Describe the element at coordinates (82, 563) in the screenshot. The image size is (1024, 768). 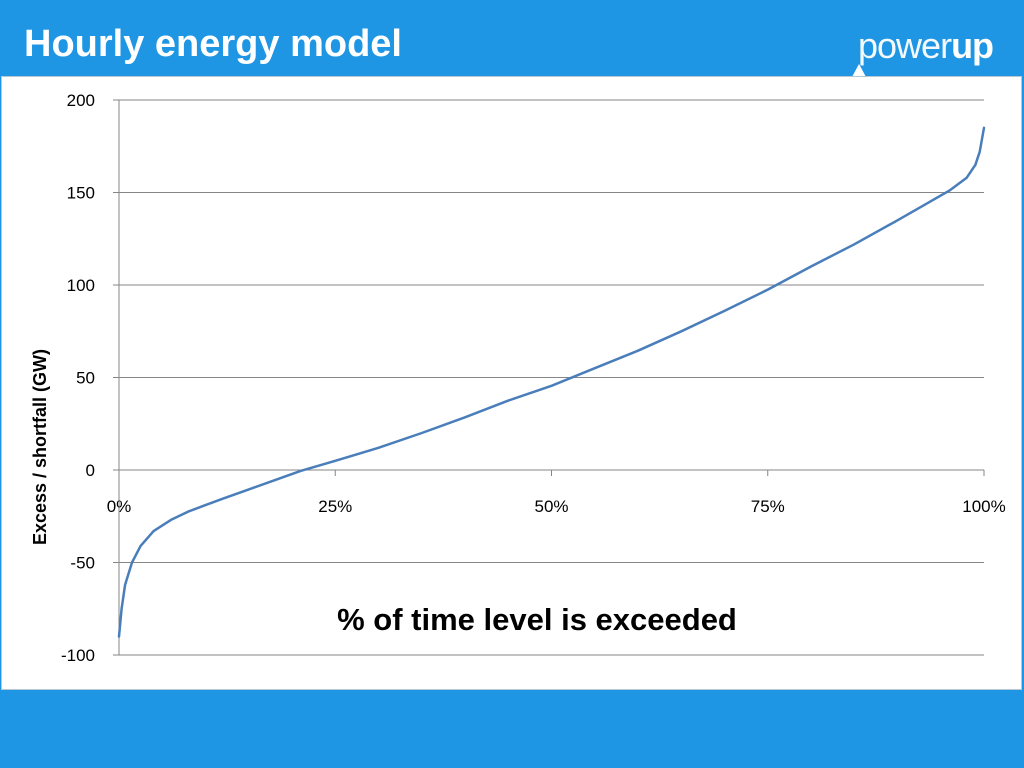
I see `y-tick-label: -50` at that location.